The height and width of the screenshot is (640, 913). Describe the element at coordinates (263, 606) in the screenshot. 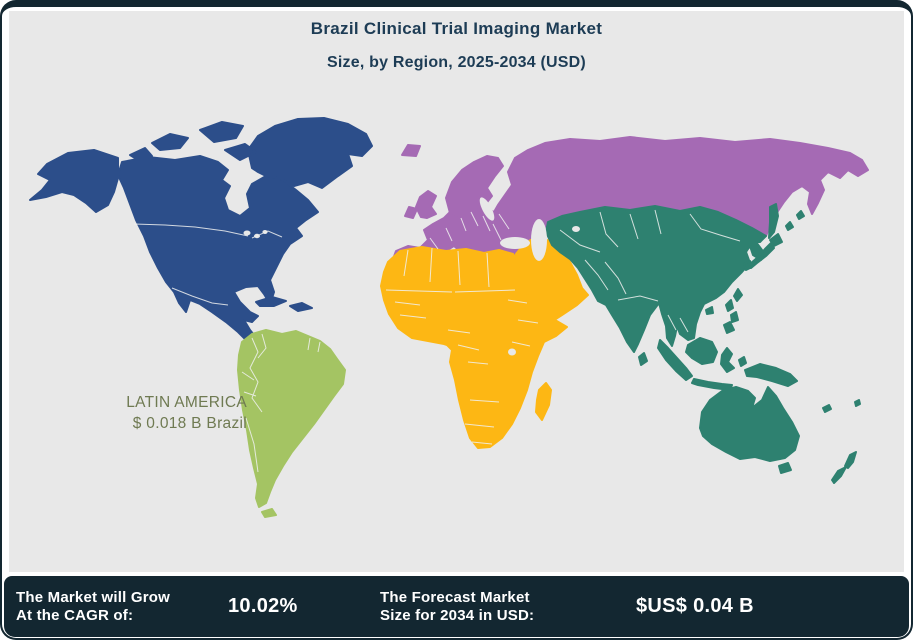

I see `cagr-stat-value: 10.02%` at that location.